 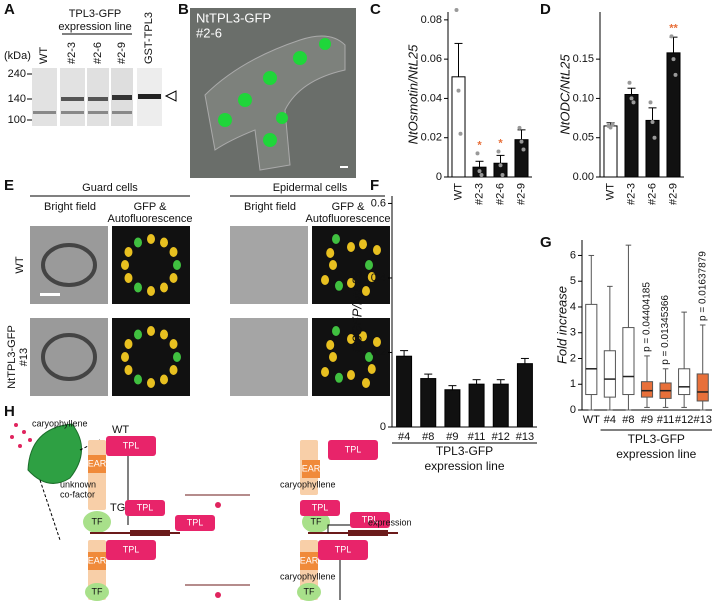 What do you see at coordinates (17, 74) in the screenshot?
I see `marker-label: 240` at bounding box center [17, 74].